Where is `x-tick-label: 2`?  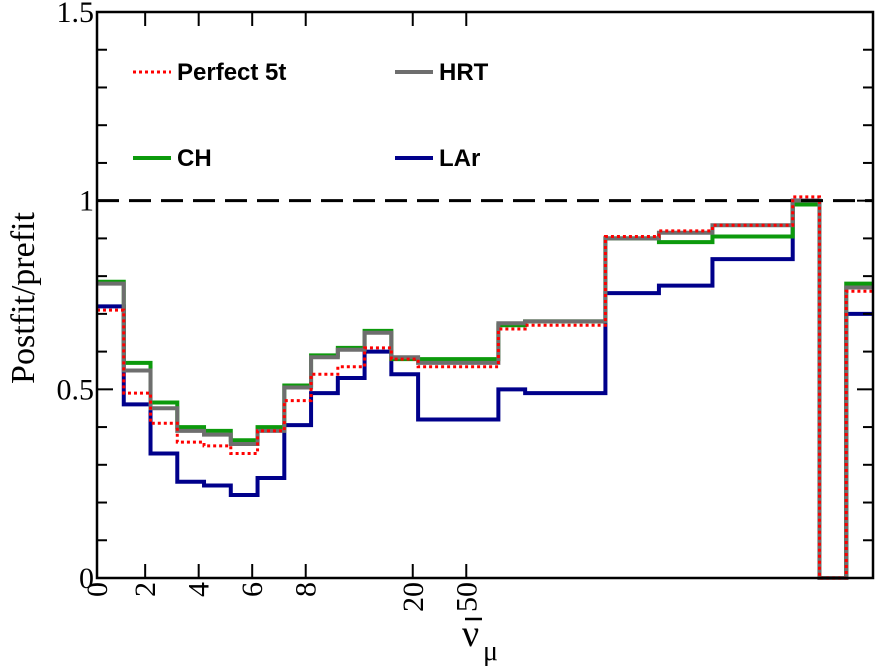 x-tick-label: 2 is located at coordinates (145, 589).